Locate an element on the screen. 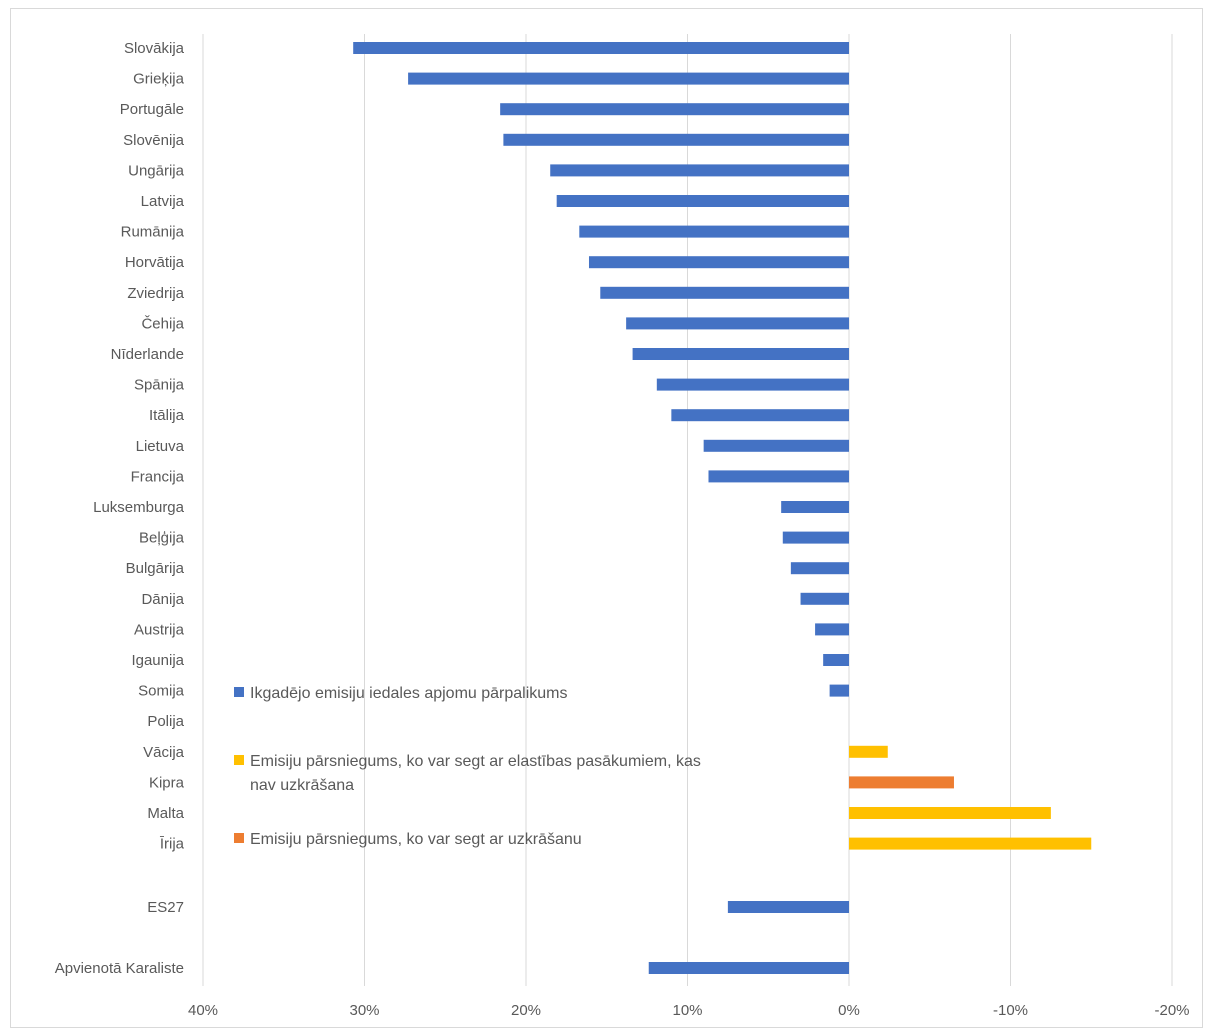  bar-slovakija is located at coordinates (601, 48).